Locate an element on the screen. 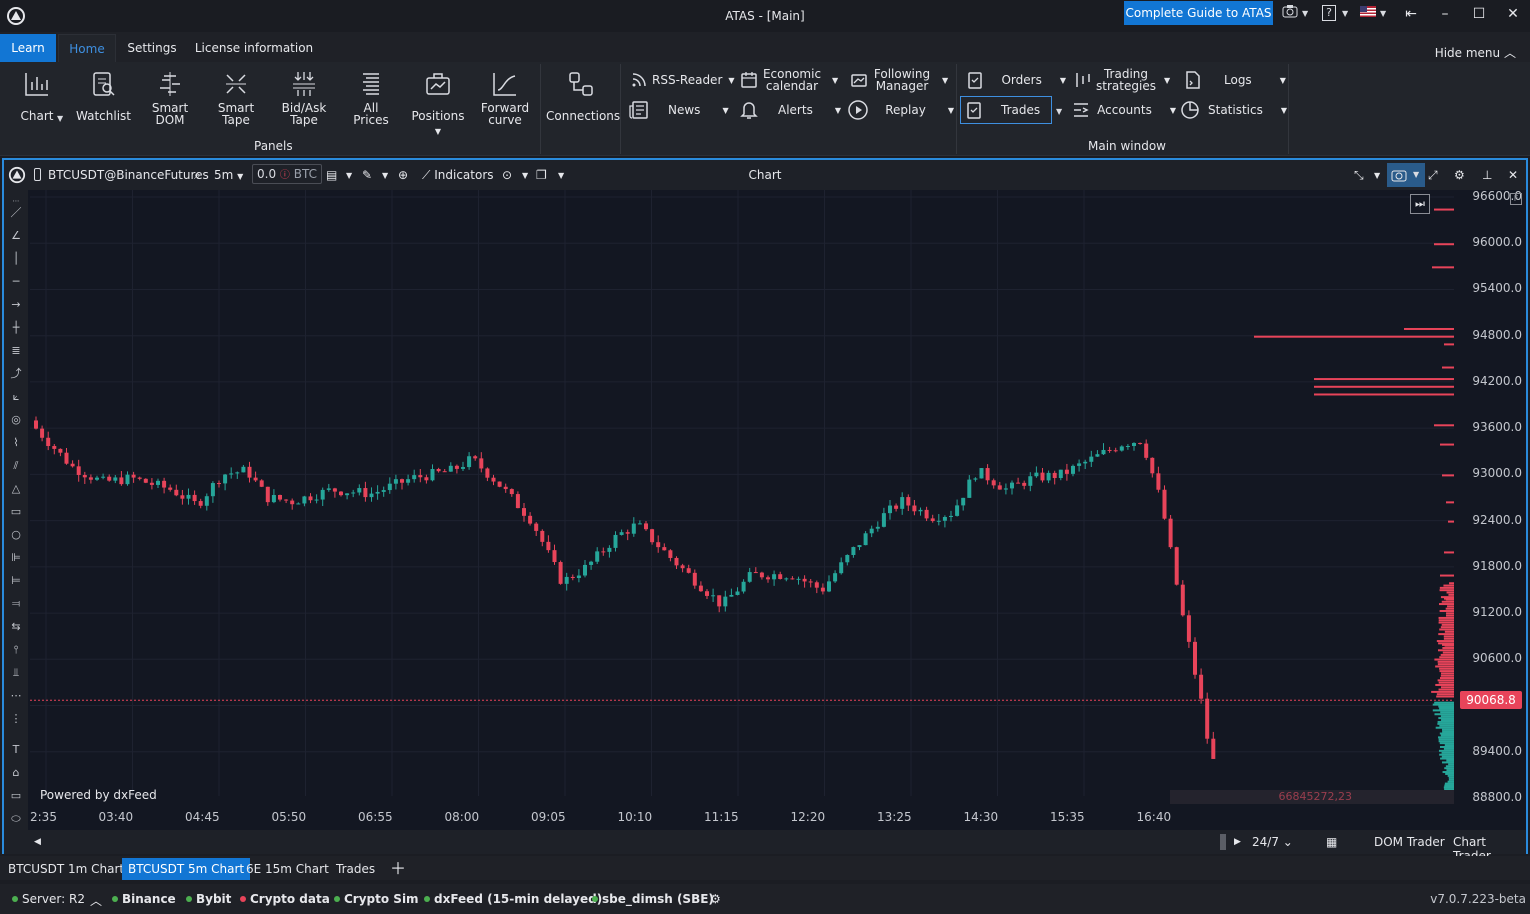 This screenshot has width=1530, height=914. tag-tool-icon: ⌂ is located at coordinates (16, 772).